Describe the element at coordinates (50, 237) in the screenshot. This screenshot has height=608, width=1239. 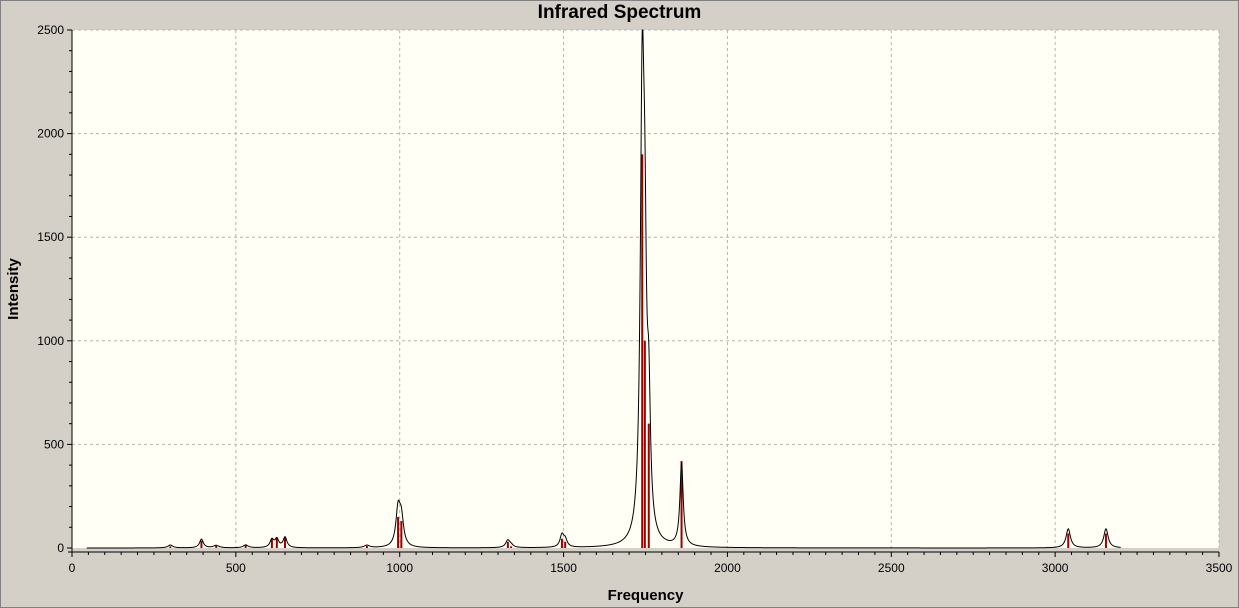
I see `y-tick-label: 1500` at that location.